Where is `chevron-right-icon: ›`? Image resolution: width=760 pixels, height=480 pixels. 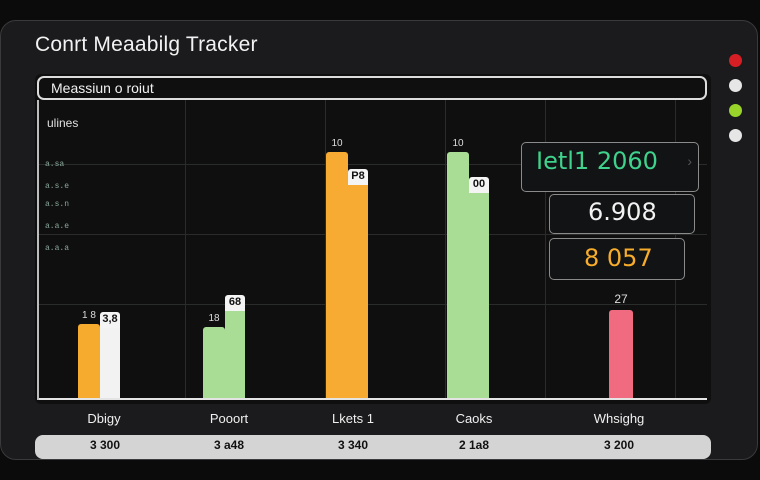
chevron-right-icon: › is located at coordinates (689, 161).